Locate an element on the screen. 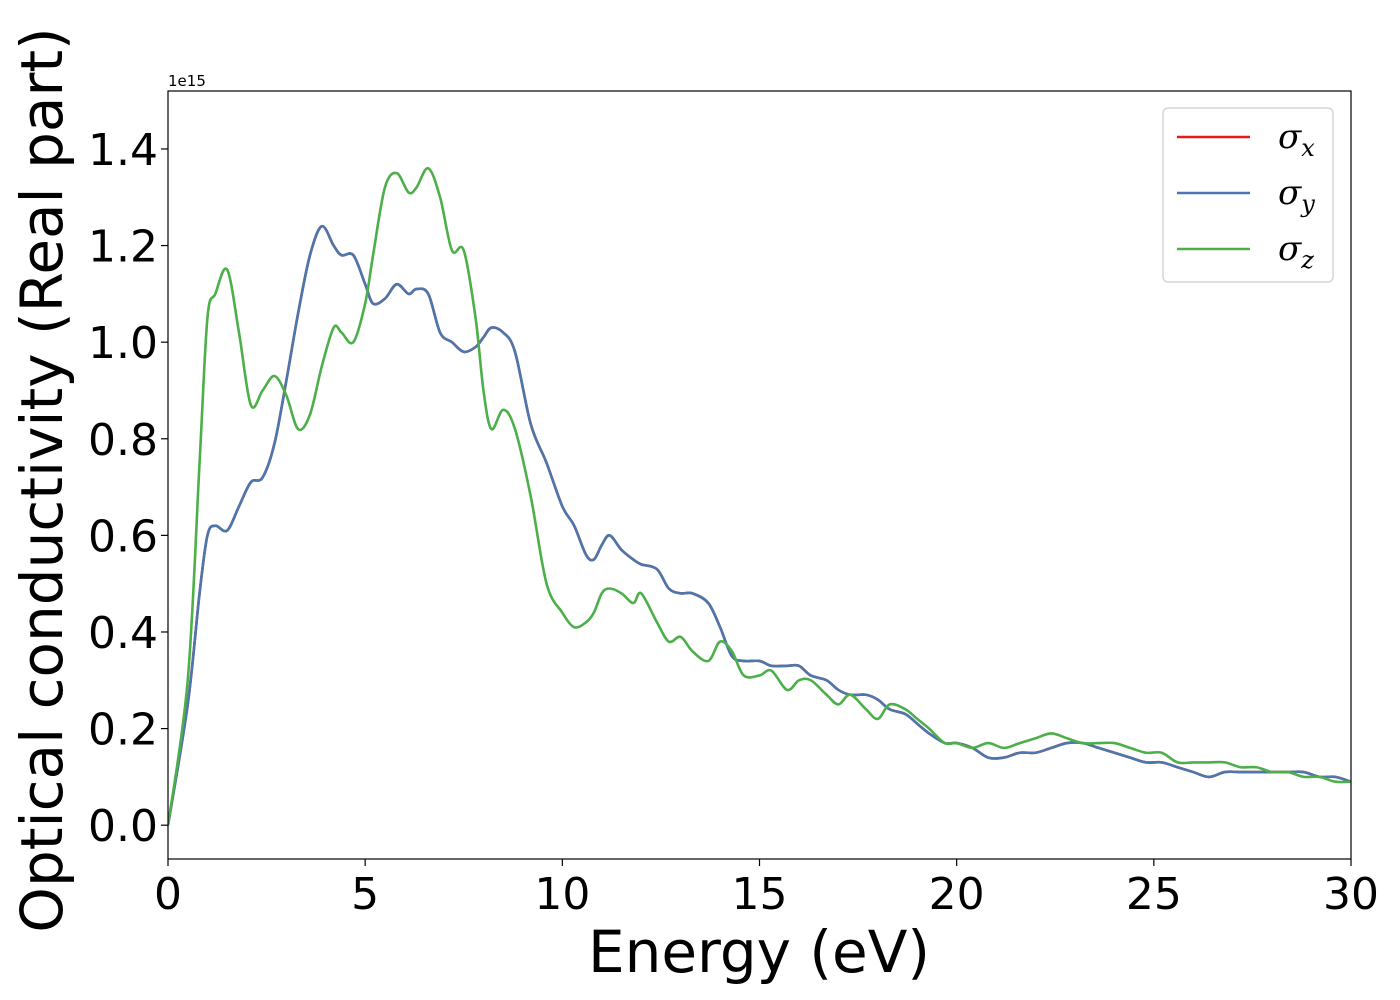  legend-box is located at coordinates (1248, 195).